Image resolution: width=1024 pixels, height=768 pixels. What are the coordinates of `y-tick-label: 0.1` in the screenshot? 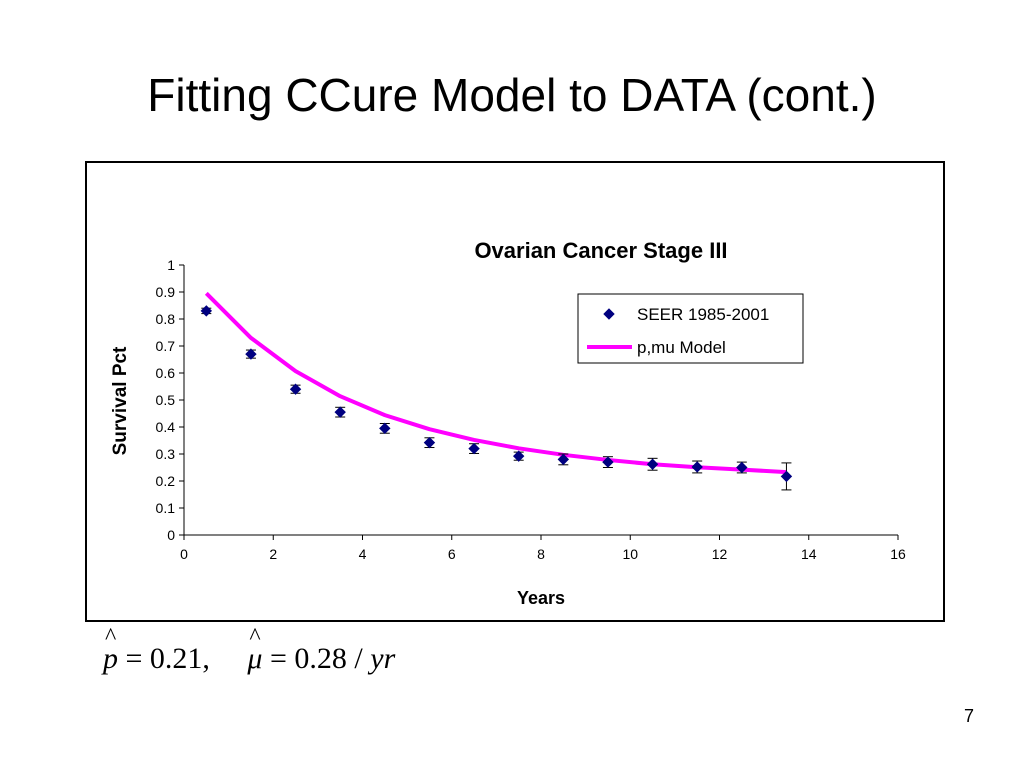 It's located at (166, 508).